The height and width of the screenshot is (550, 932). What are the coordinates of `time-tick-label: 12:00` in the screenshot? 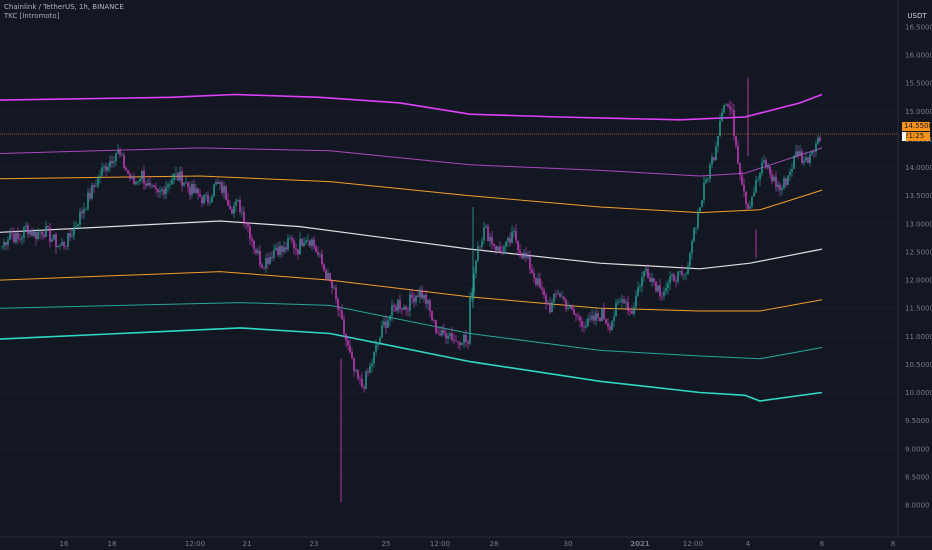 It's located at (440, 544).